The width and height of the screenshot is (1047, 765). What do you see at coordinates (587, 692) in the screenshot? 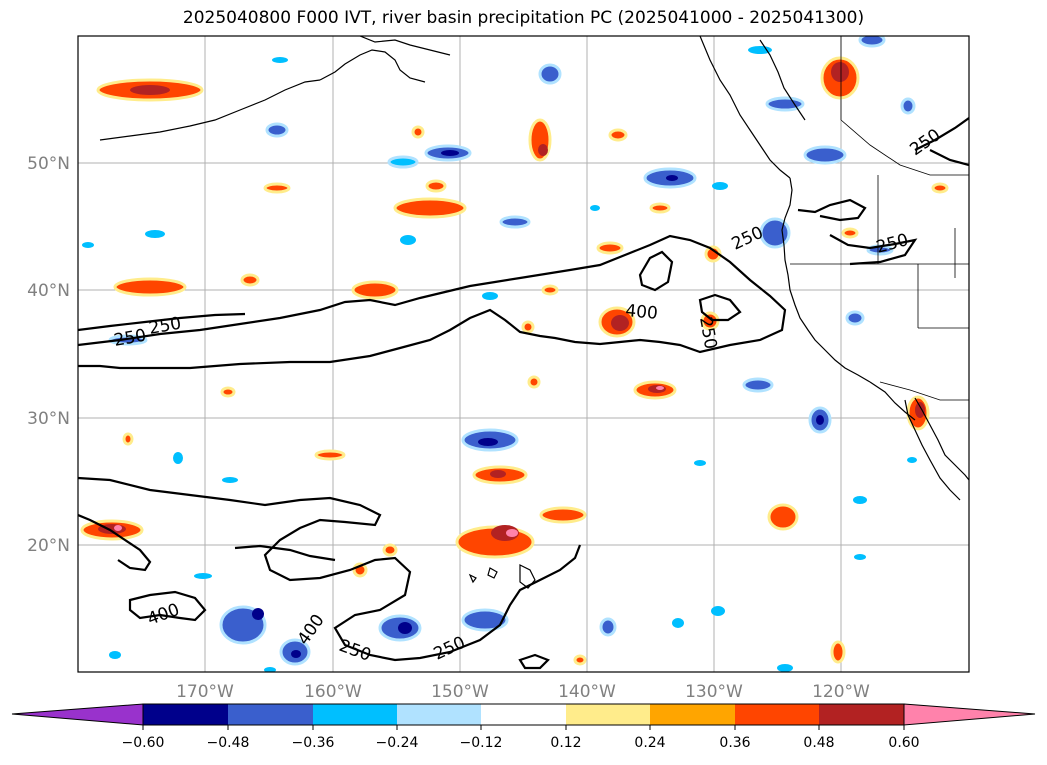
I see `lon-tick-label: 140°W` at bounding box center [587, 692].